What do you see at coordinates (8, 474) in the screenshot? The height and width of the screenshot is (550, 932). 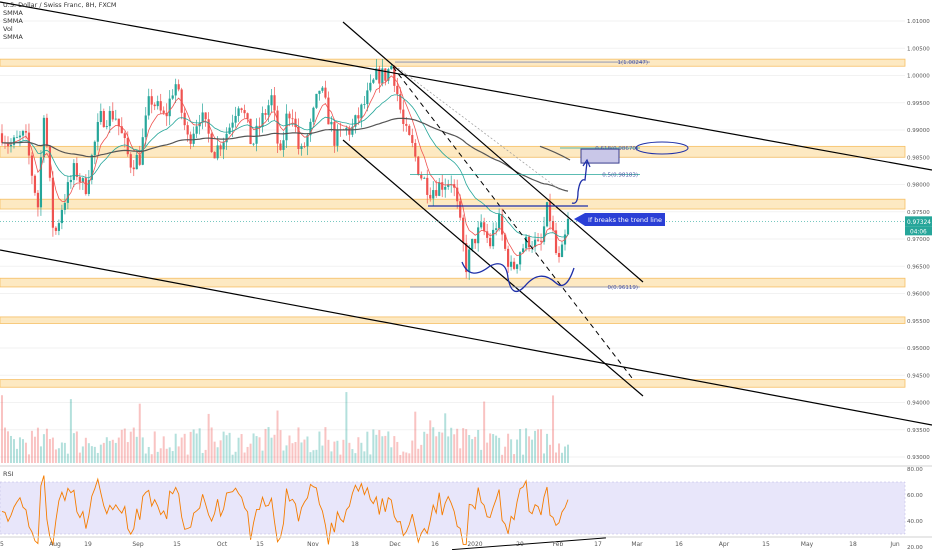 I see `rsi-label: RSI` at bounding box center [8, 474].